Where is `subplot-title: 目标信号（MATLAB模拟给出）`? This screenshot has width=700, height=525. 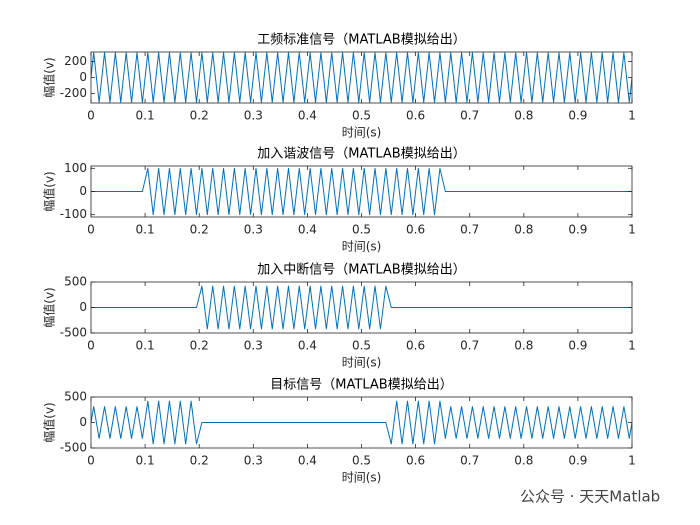
subplot-title: 目标信号（MATLAB模拟给出） is located at coordinates (361, 385).